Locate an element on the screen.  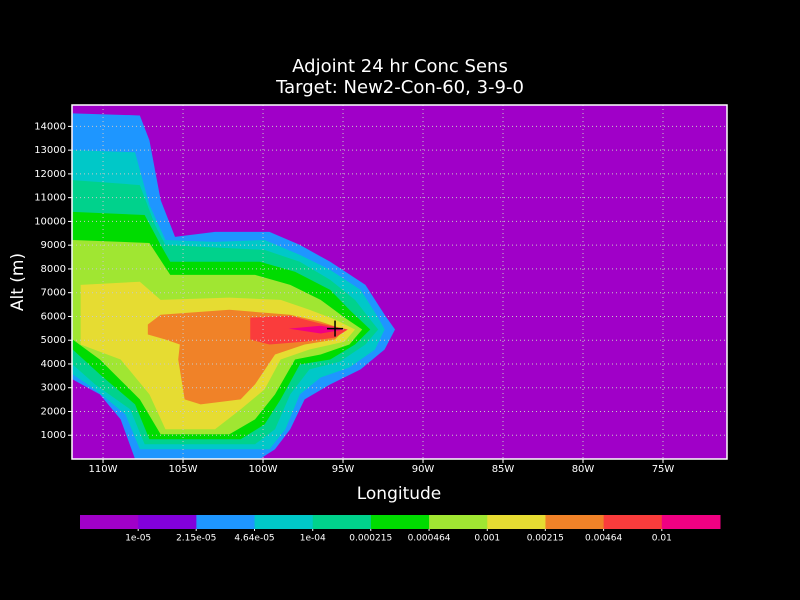
y-tick-label: 5000 is located at coordinates (53, 340).